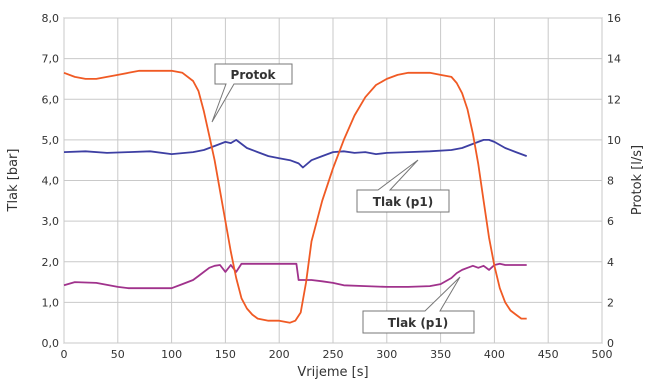  What do you see at coordinates (295, 153) in the screenshot?
I see `series-line-tlak-p1-upper` at bounding box center [295, 153].